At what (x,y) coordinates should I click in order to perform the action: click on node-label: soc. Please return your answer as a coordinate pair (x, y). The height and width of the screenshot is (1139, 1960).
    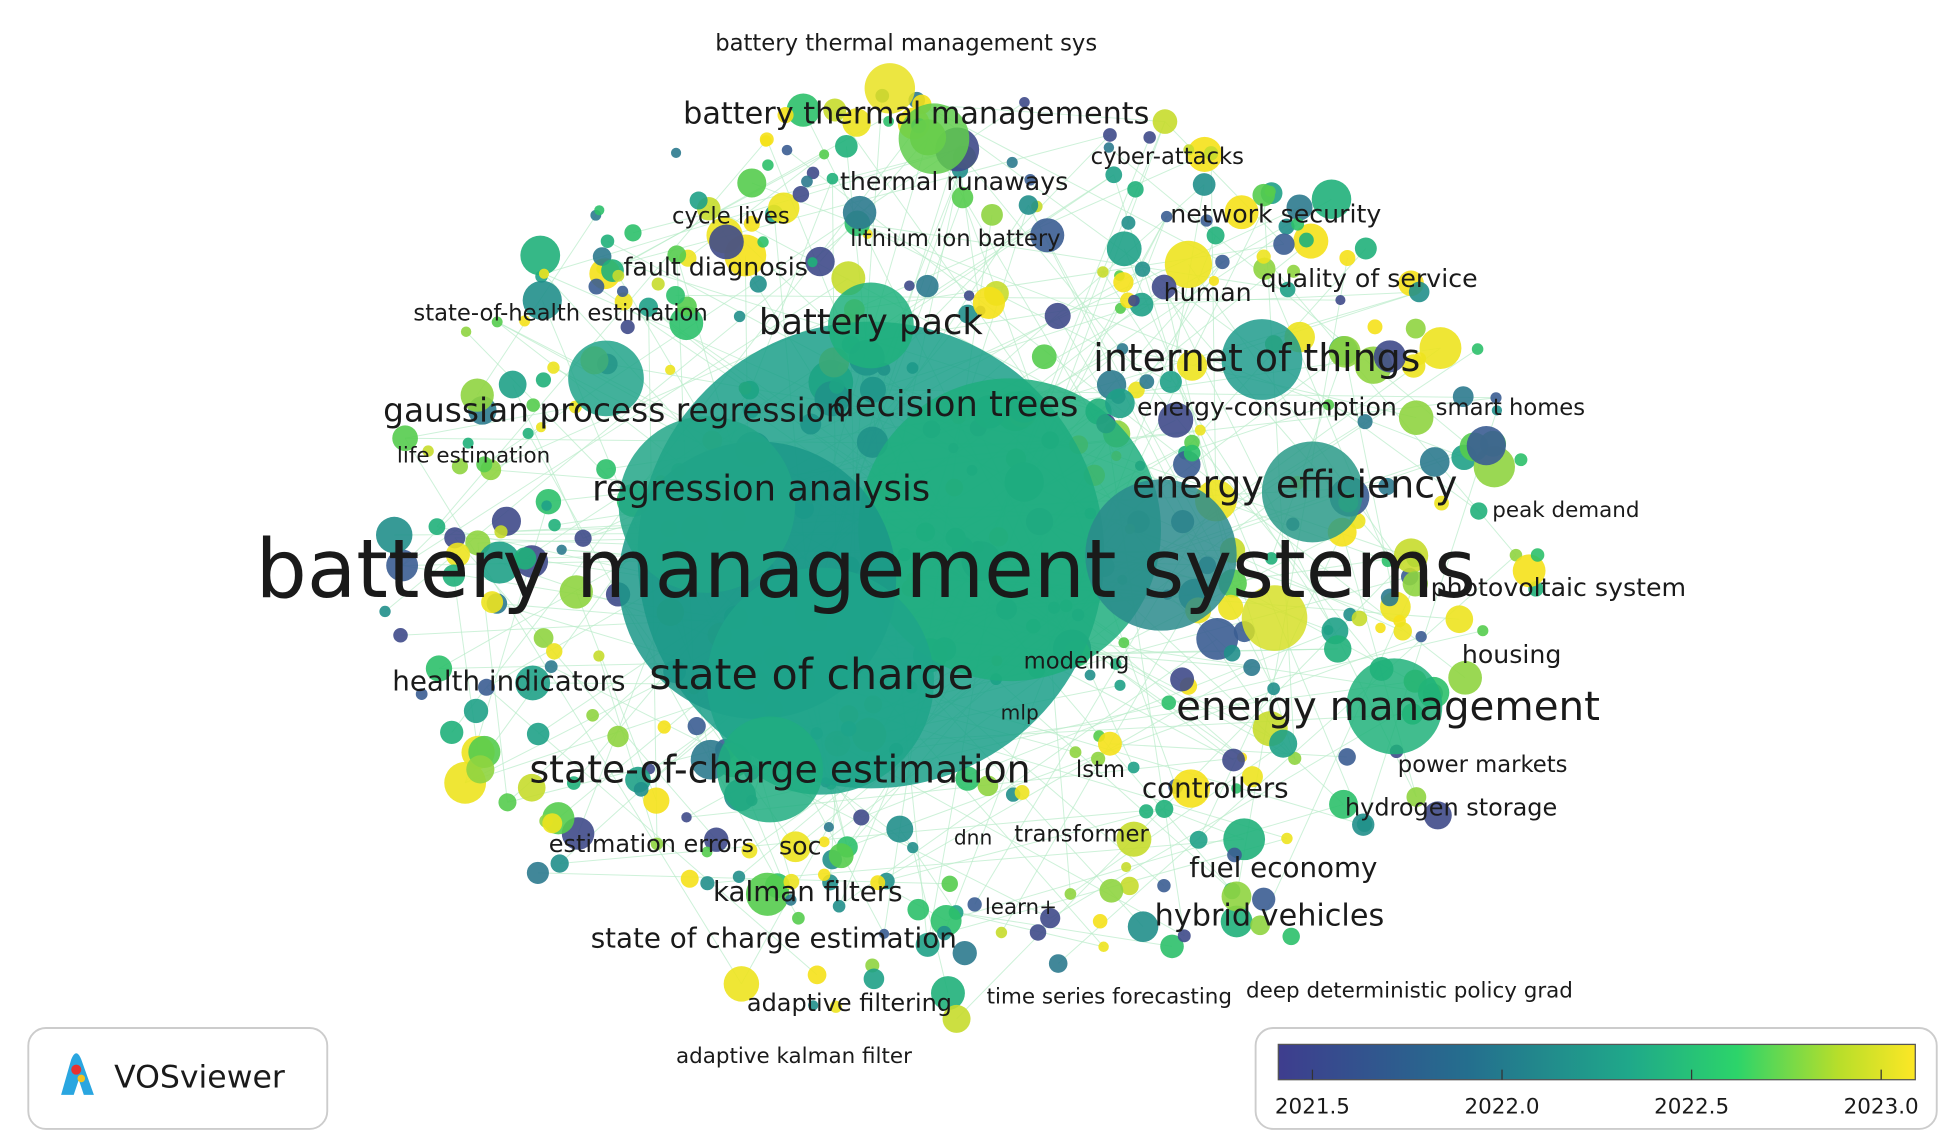
    Looking at the image, I should click on (800, 846).